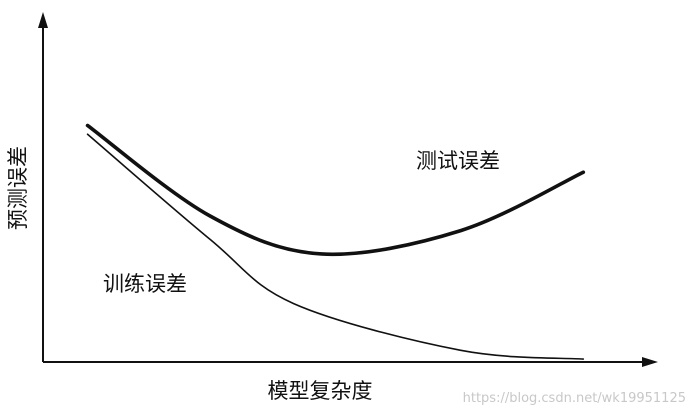  Describe the element at coordinates (574, 398) in the screenshot. I see `watermark-text: https://blog.csdn.net/wk19951125` at that location.